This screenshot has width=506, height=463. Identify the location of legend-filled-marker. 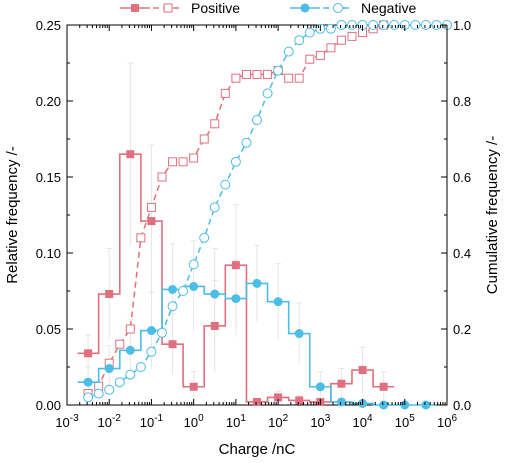
(305, 8).